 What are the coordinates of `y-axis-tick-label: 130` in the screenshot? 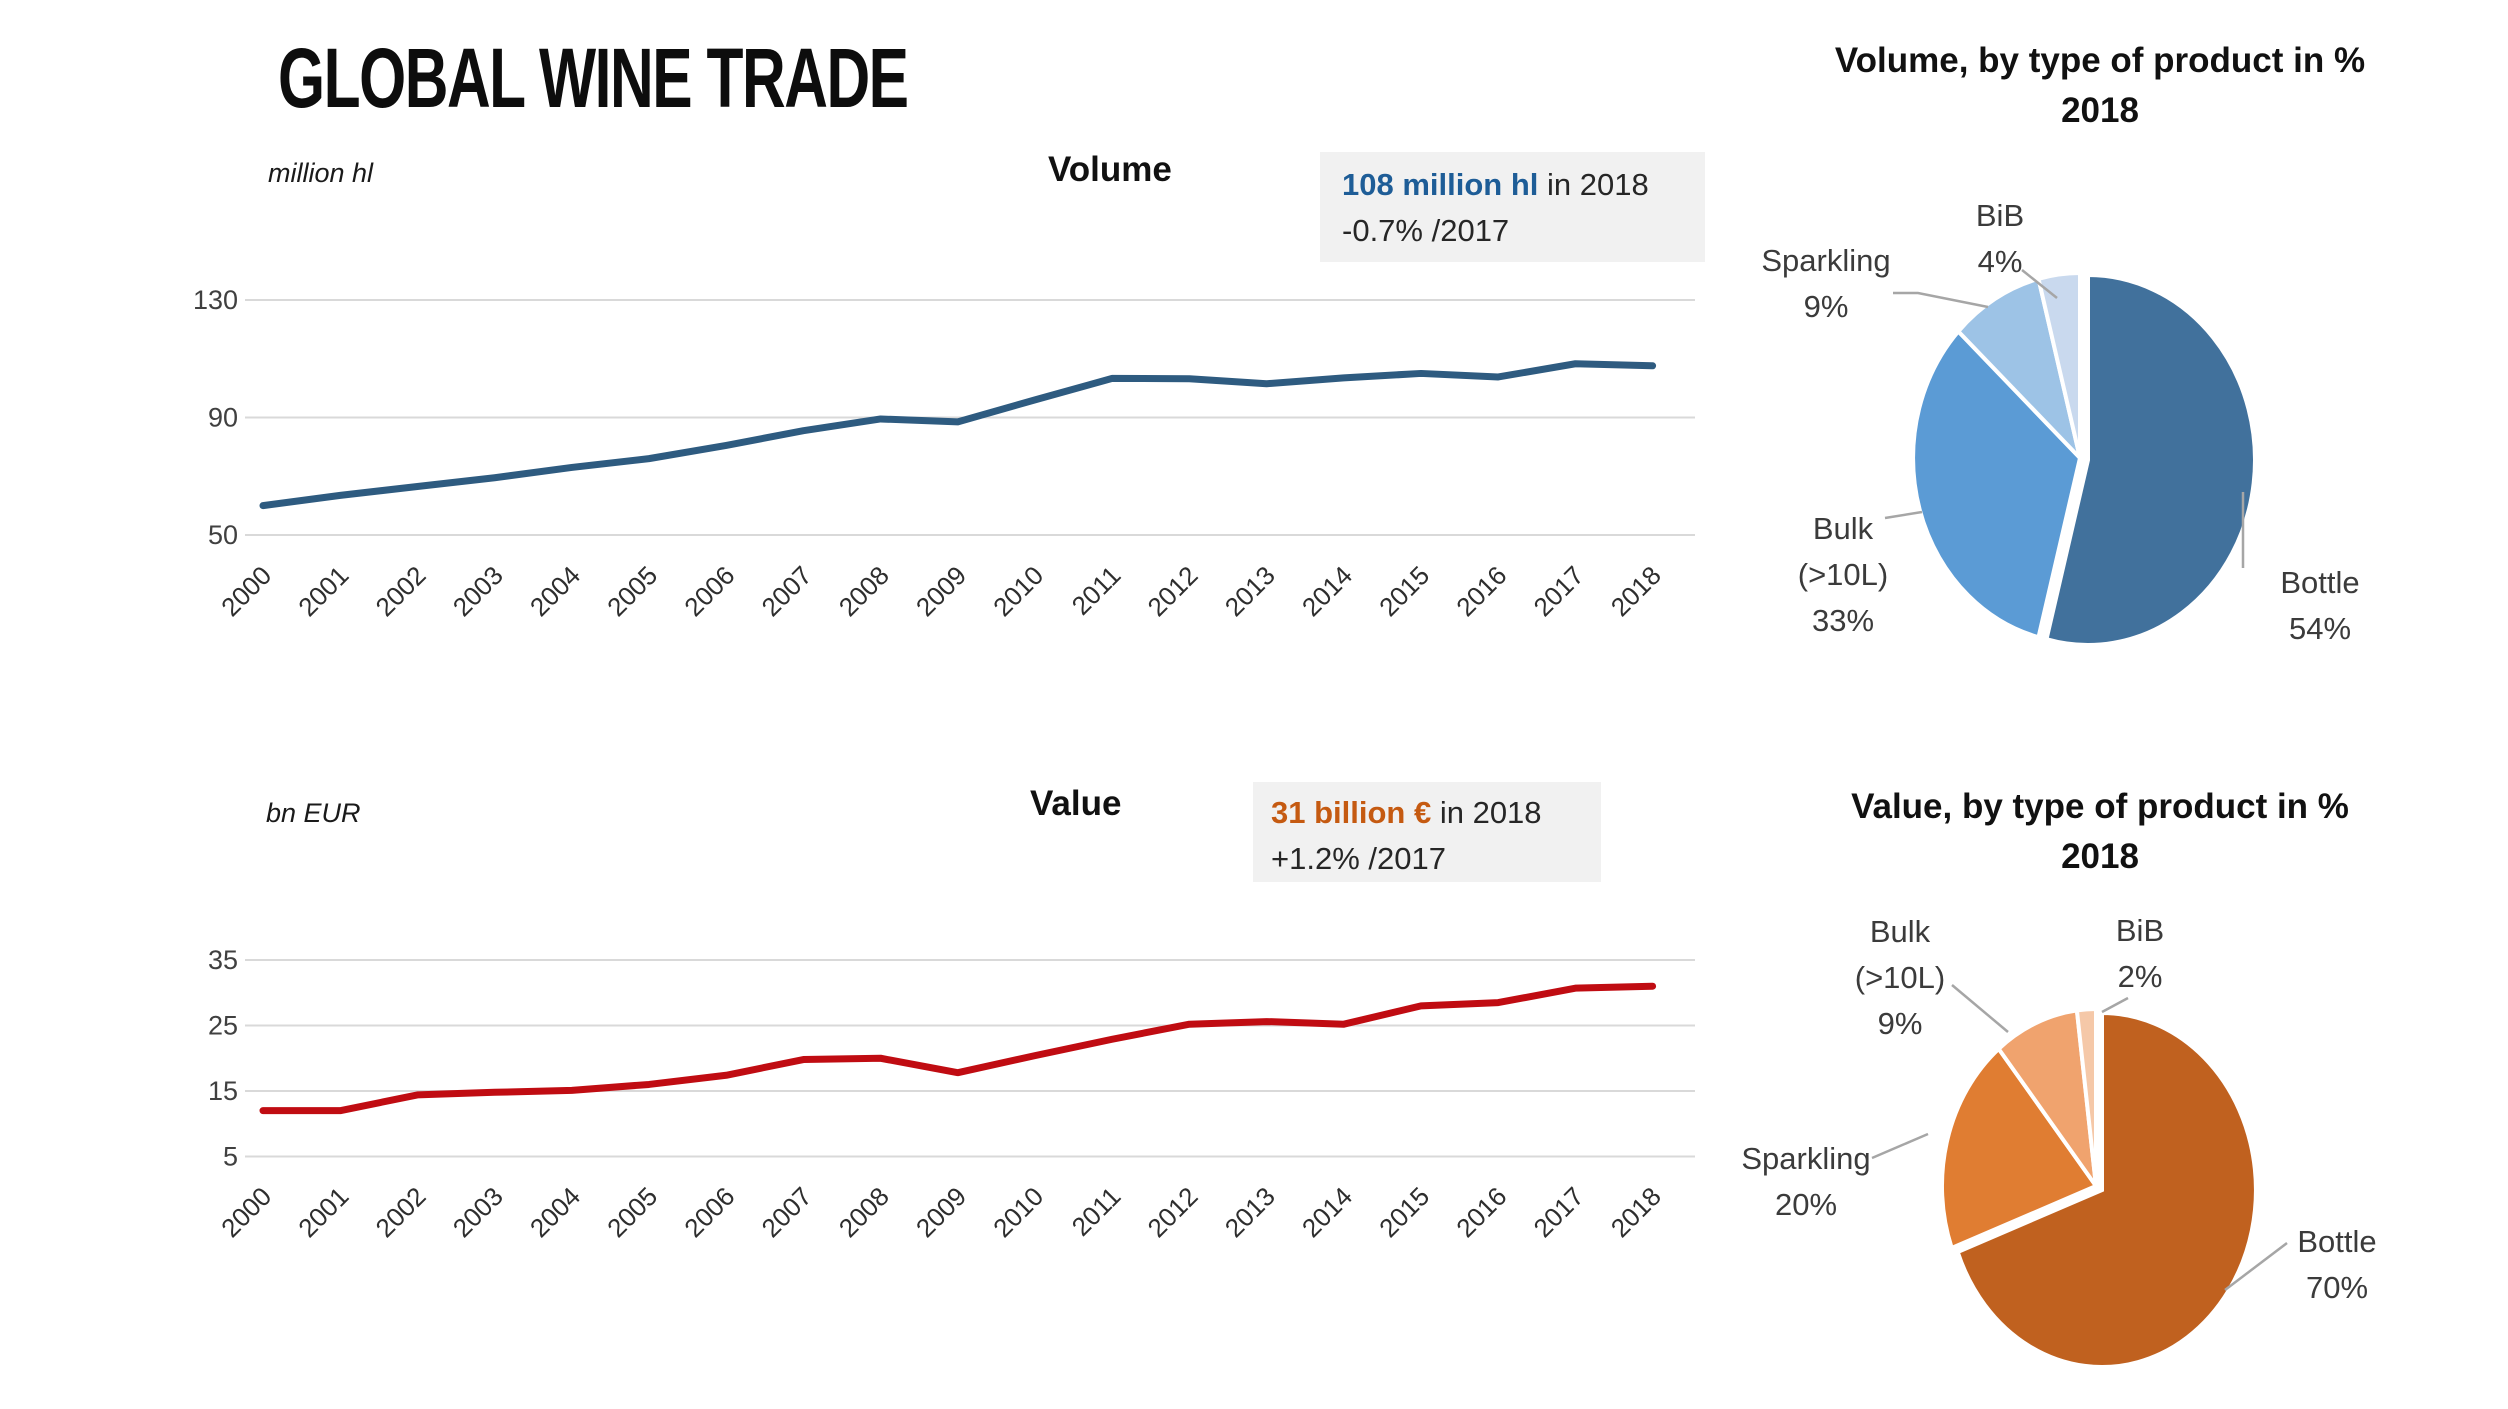 It's located at (215, 300).